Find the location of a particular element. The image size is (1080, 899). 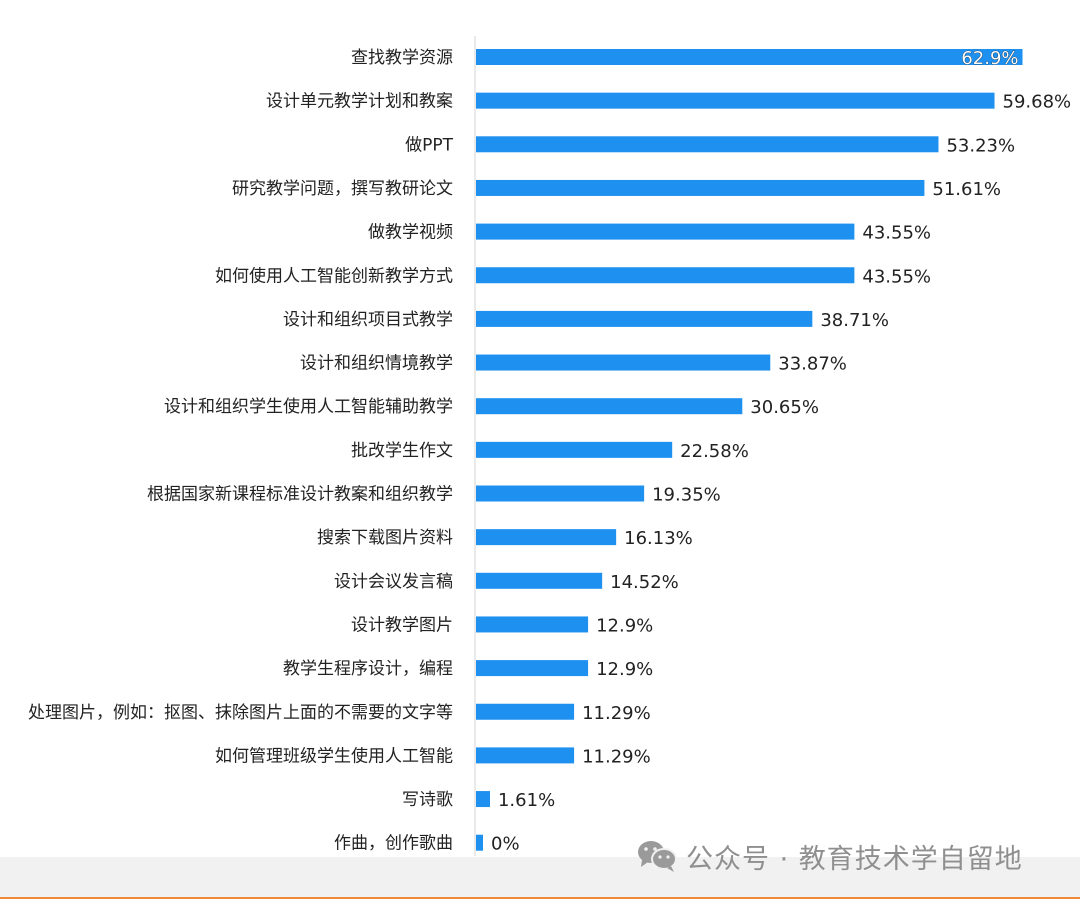

value-label: 53.23% is located at coordinates (980, 145).